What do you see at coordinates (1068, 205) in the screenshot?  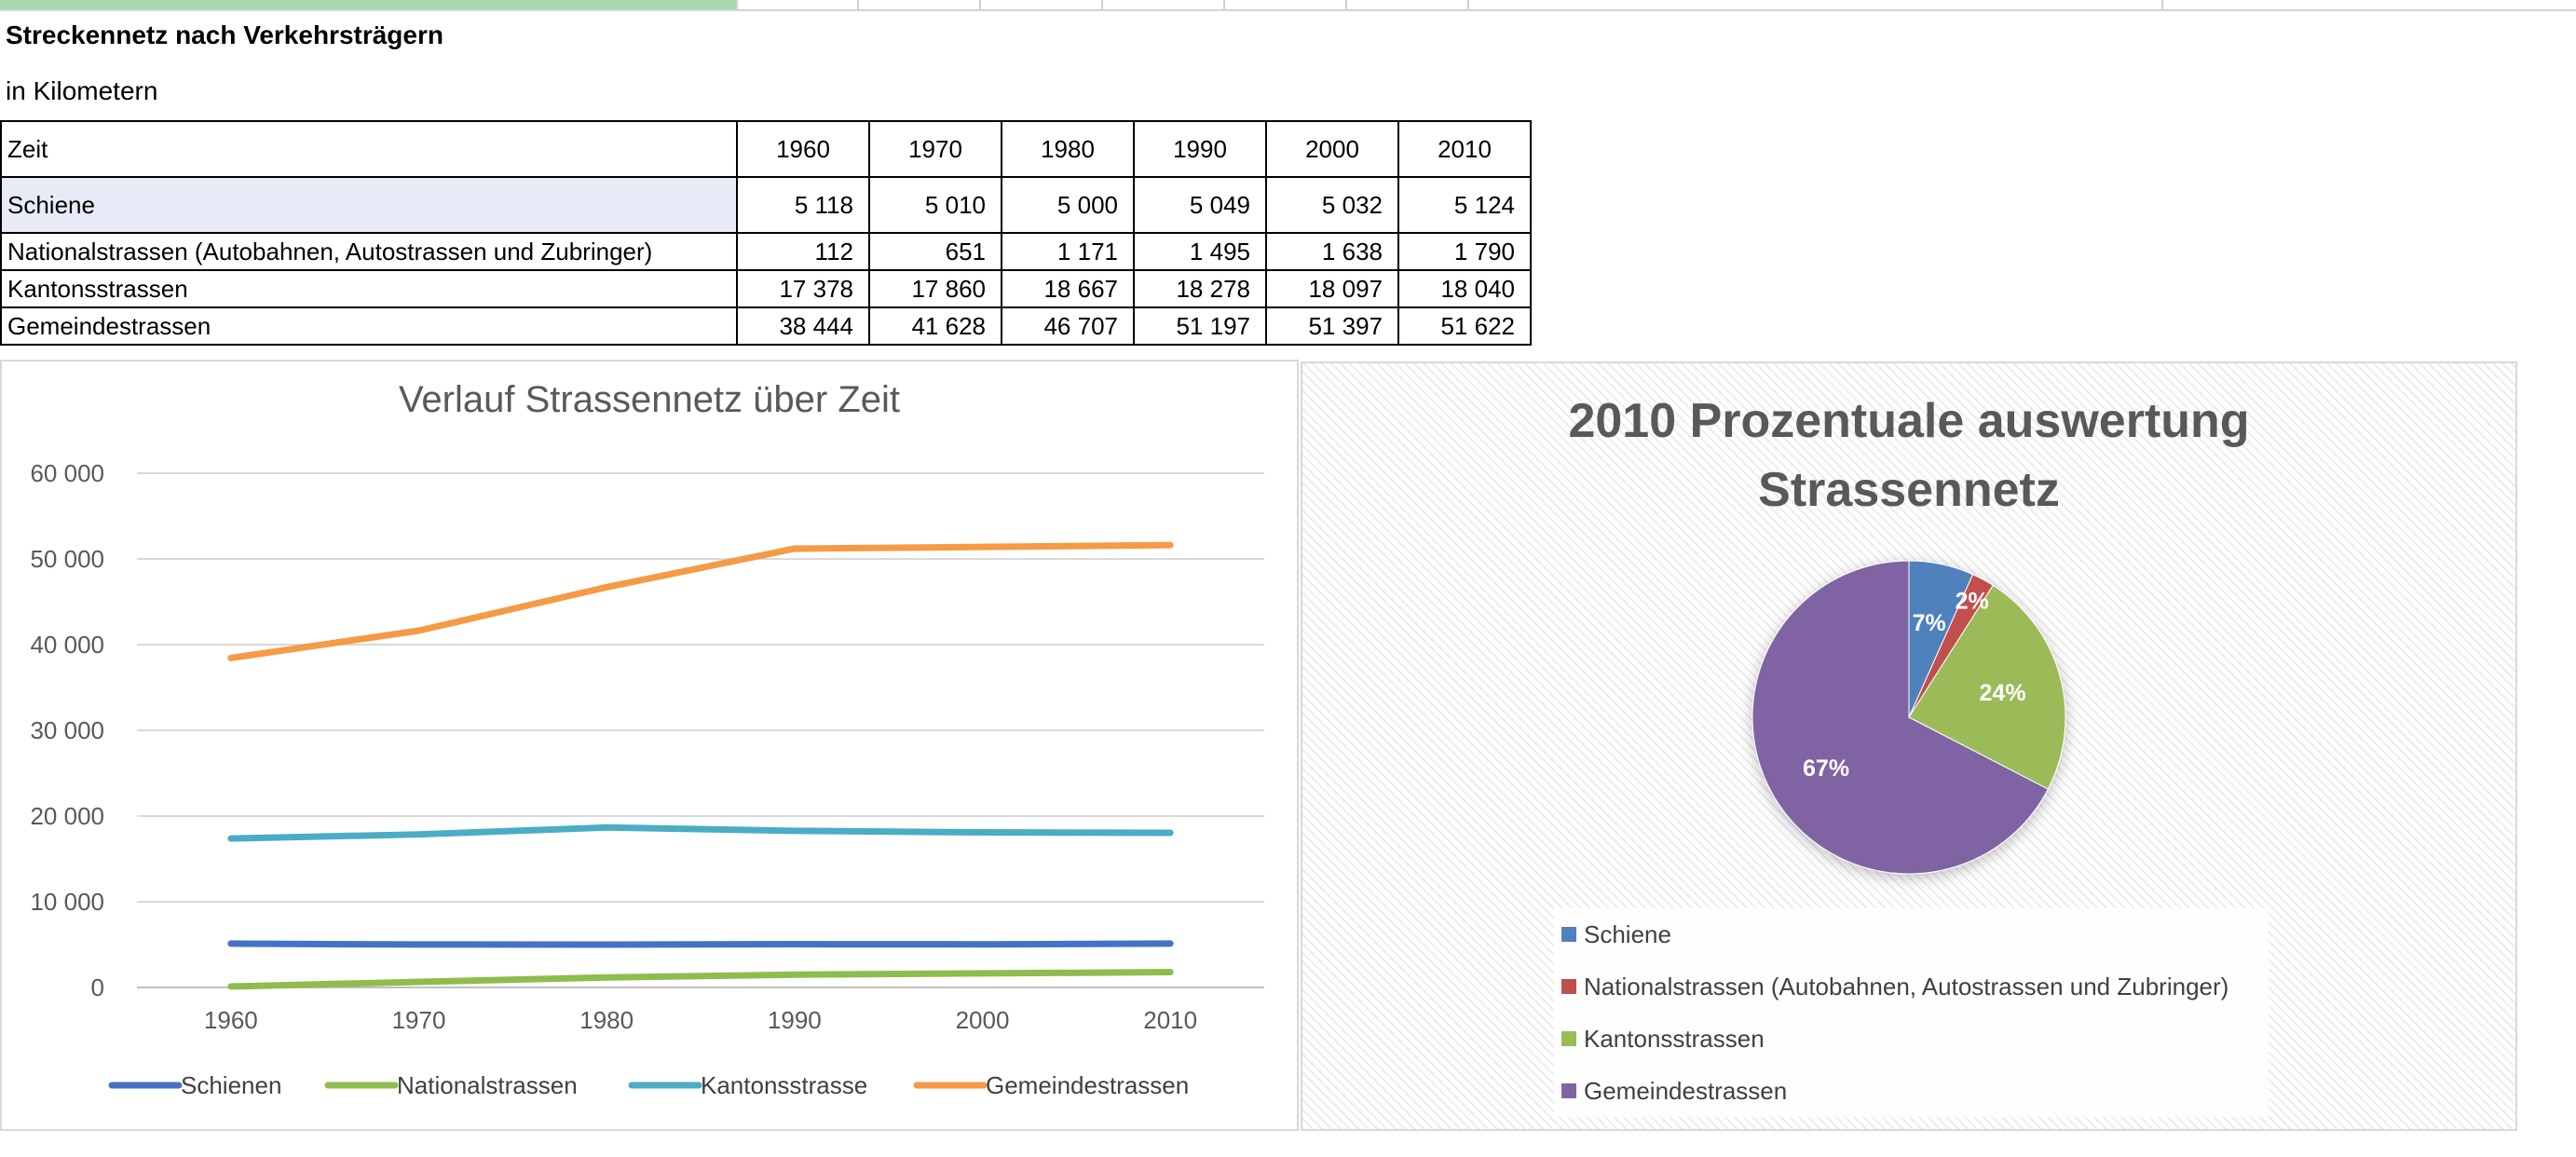 I see `value-cell: 5 000` at bounding box center [1068, 205].